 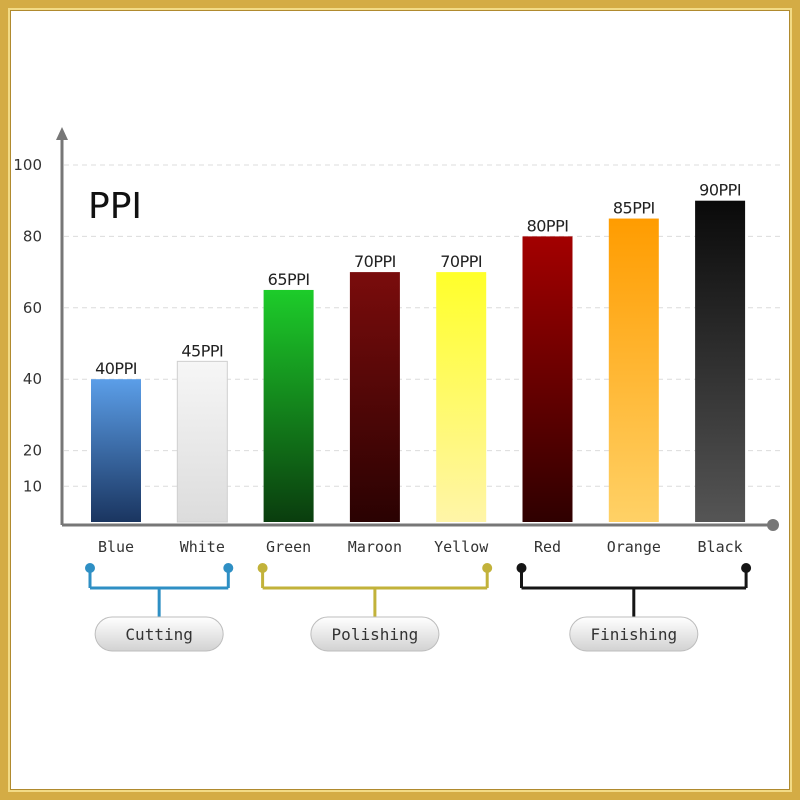 I want to click on x-tick-label: White, so click(x=202, y=547).